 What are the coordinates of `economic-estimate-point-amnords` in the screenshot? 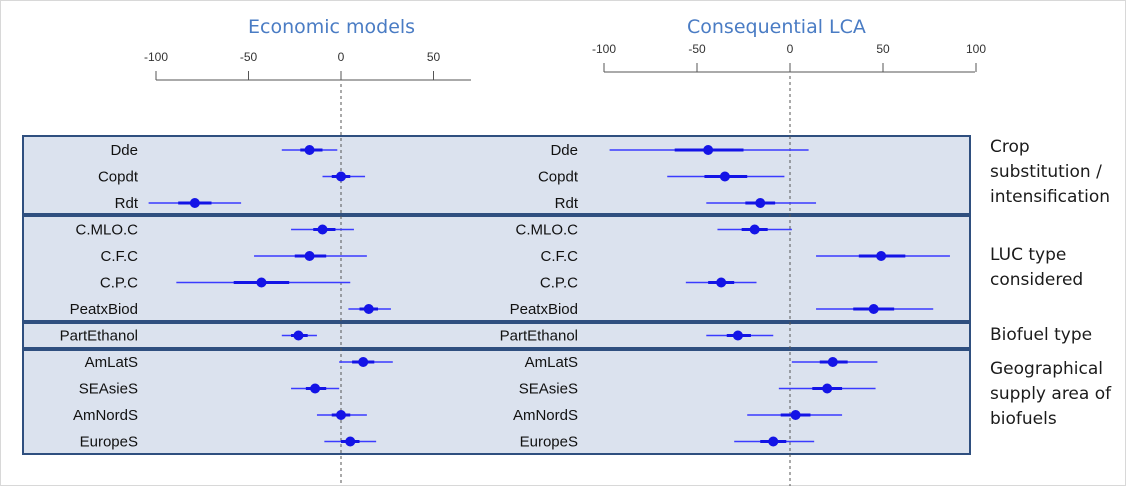 It's located at (341, 415).